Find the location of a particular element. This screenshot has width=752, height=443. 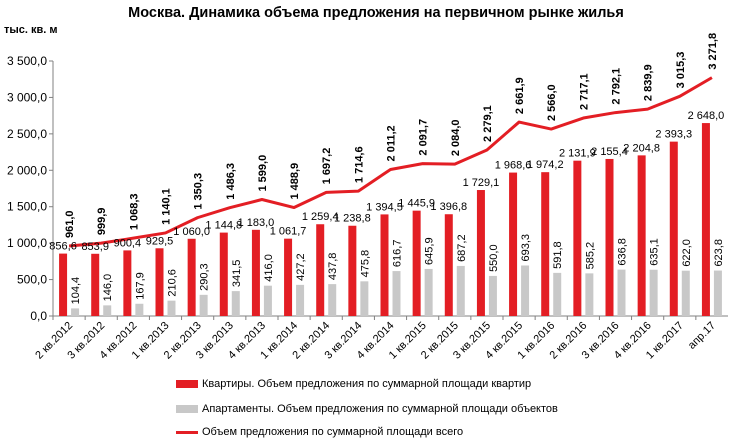

data-label-serviced-apartments: 437,8 is located at coordinates (333, 267).